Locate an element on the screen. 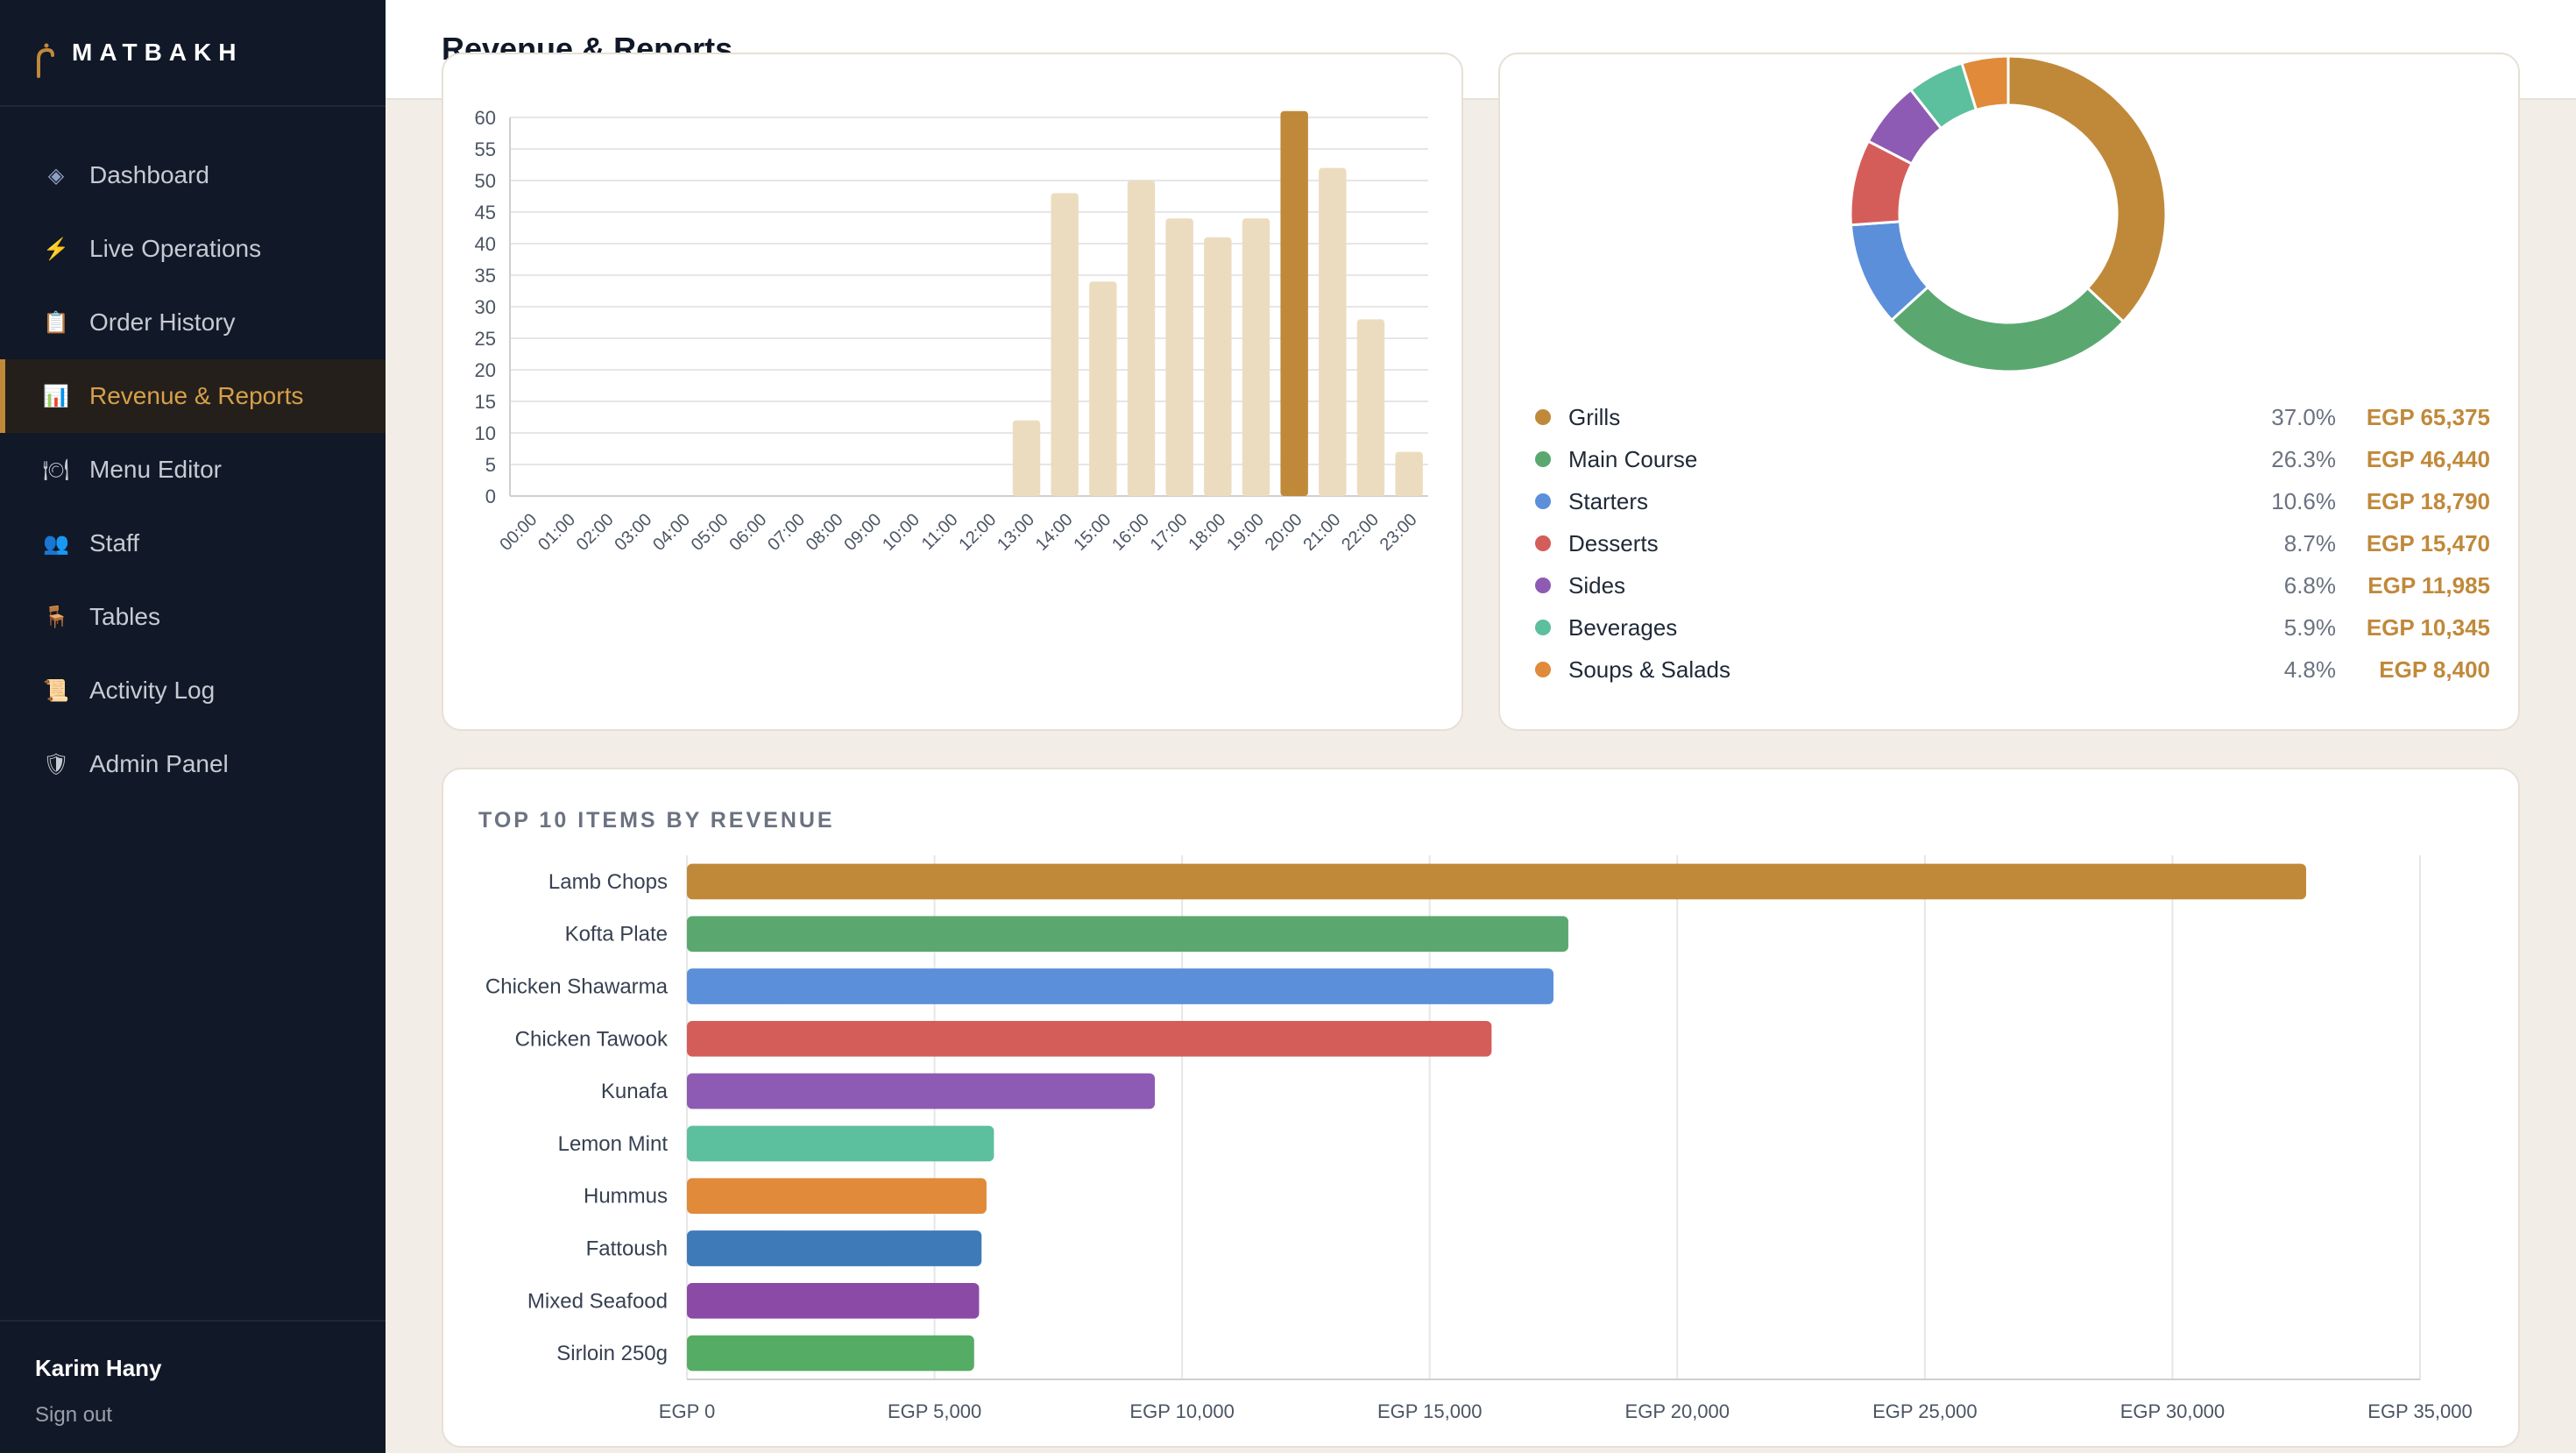 Image resolution: width=2576 pixels, height=1453 pixels. sidebar-item-live-operations: ⚡ Live Operations is located at coordinates (193, 249).